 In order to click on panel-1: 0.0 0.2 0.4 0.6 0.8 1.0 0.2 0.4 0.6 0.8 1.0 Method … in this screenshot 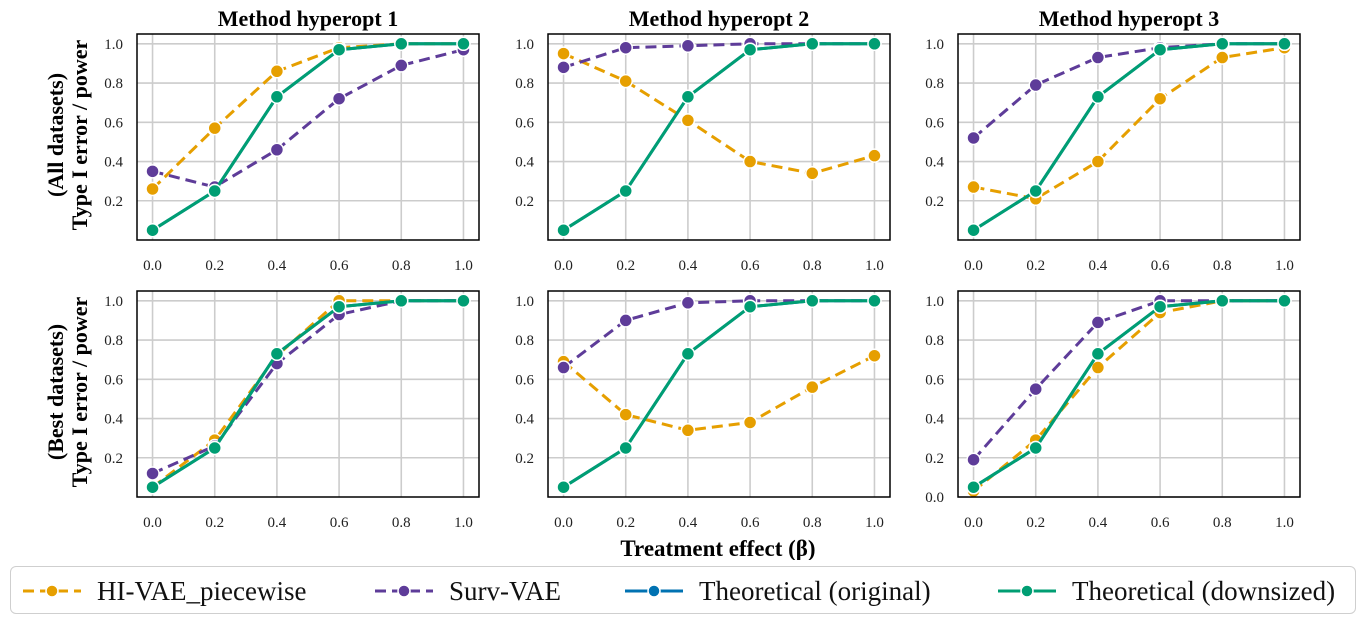, I will do `click(292, 140)`.